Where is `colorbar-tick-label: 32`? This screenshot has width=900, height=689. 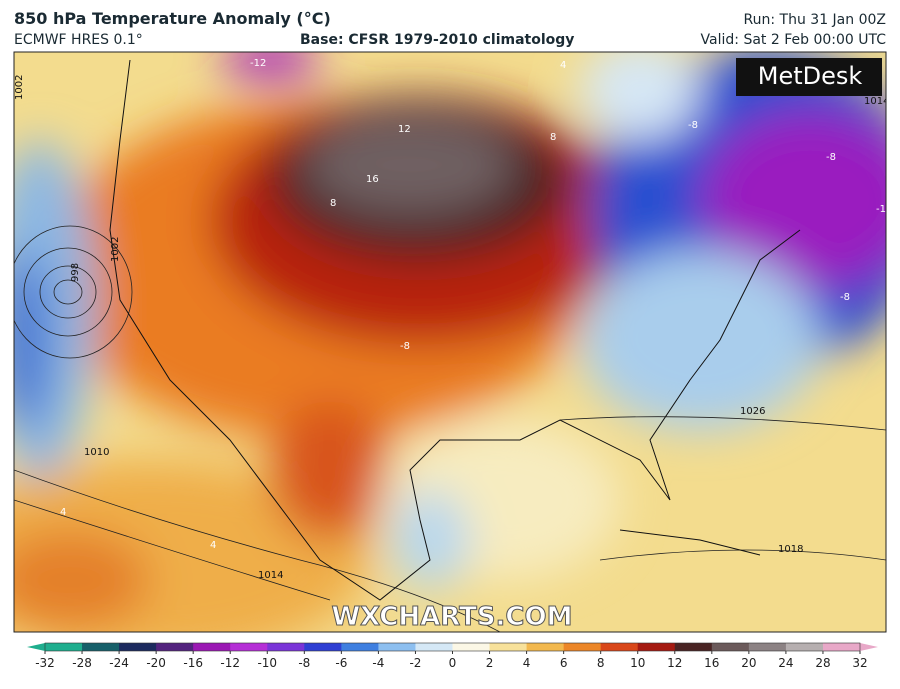 colorbar-tick-label: 32 is located at coordinates (859, 663).